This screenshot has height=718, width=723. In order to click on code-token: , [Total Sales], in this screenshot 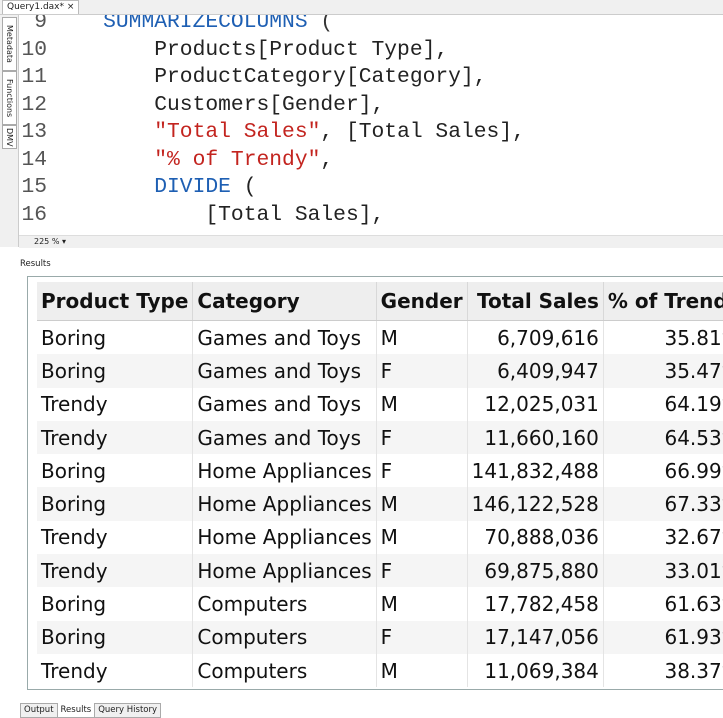, I will do `click(422, 132)`.